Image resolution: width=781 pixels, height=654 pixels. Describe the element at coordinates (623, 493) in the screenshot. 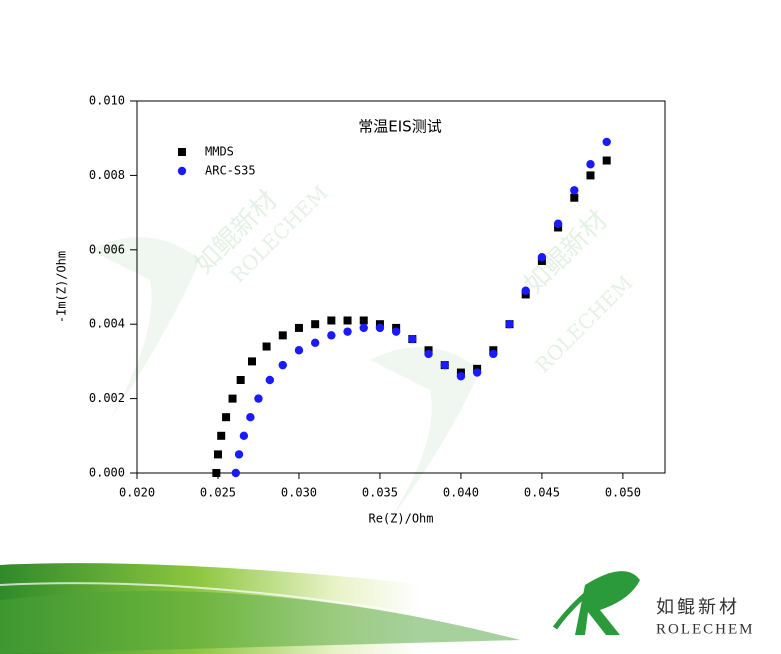

I see `x-tick-label: 0.050` at that location.